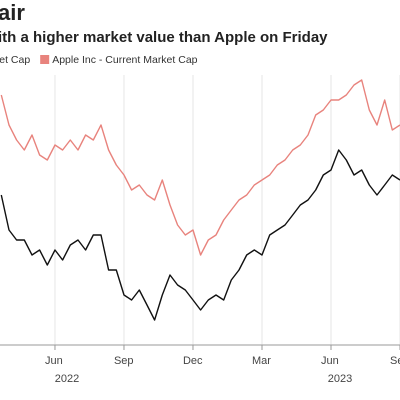  Describe the element at coordinates (124, 361) in the screenshot. I see `x-tick-label: Sep` at that location.